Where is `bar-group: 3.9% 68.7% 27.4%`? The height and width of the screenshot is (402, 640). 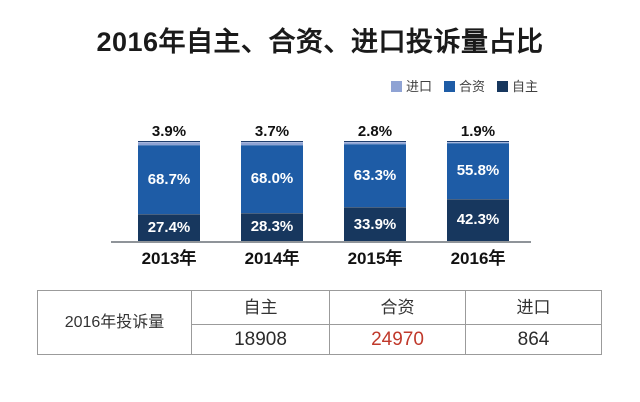
bar-group: 3.9% 68.7% 27.4% is located at coordinates (169, 182).